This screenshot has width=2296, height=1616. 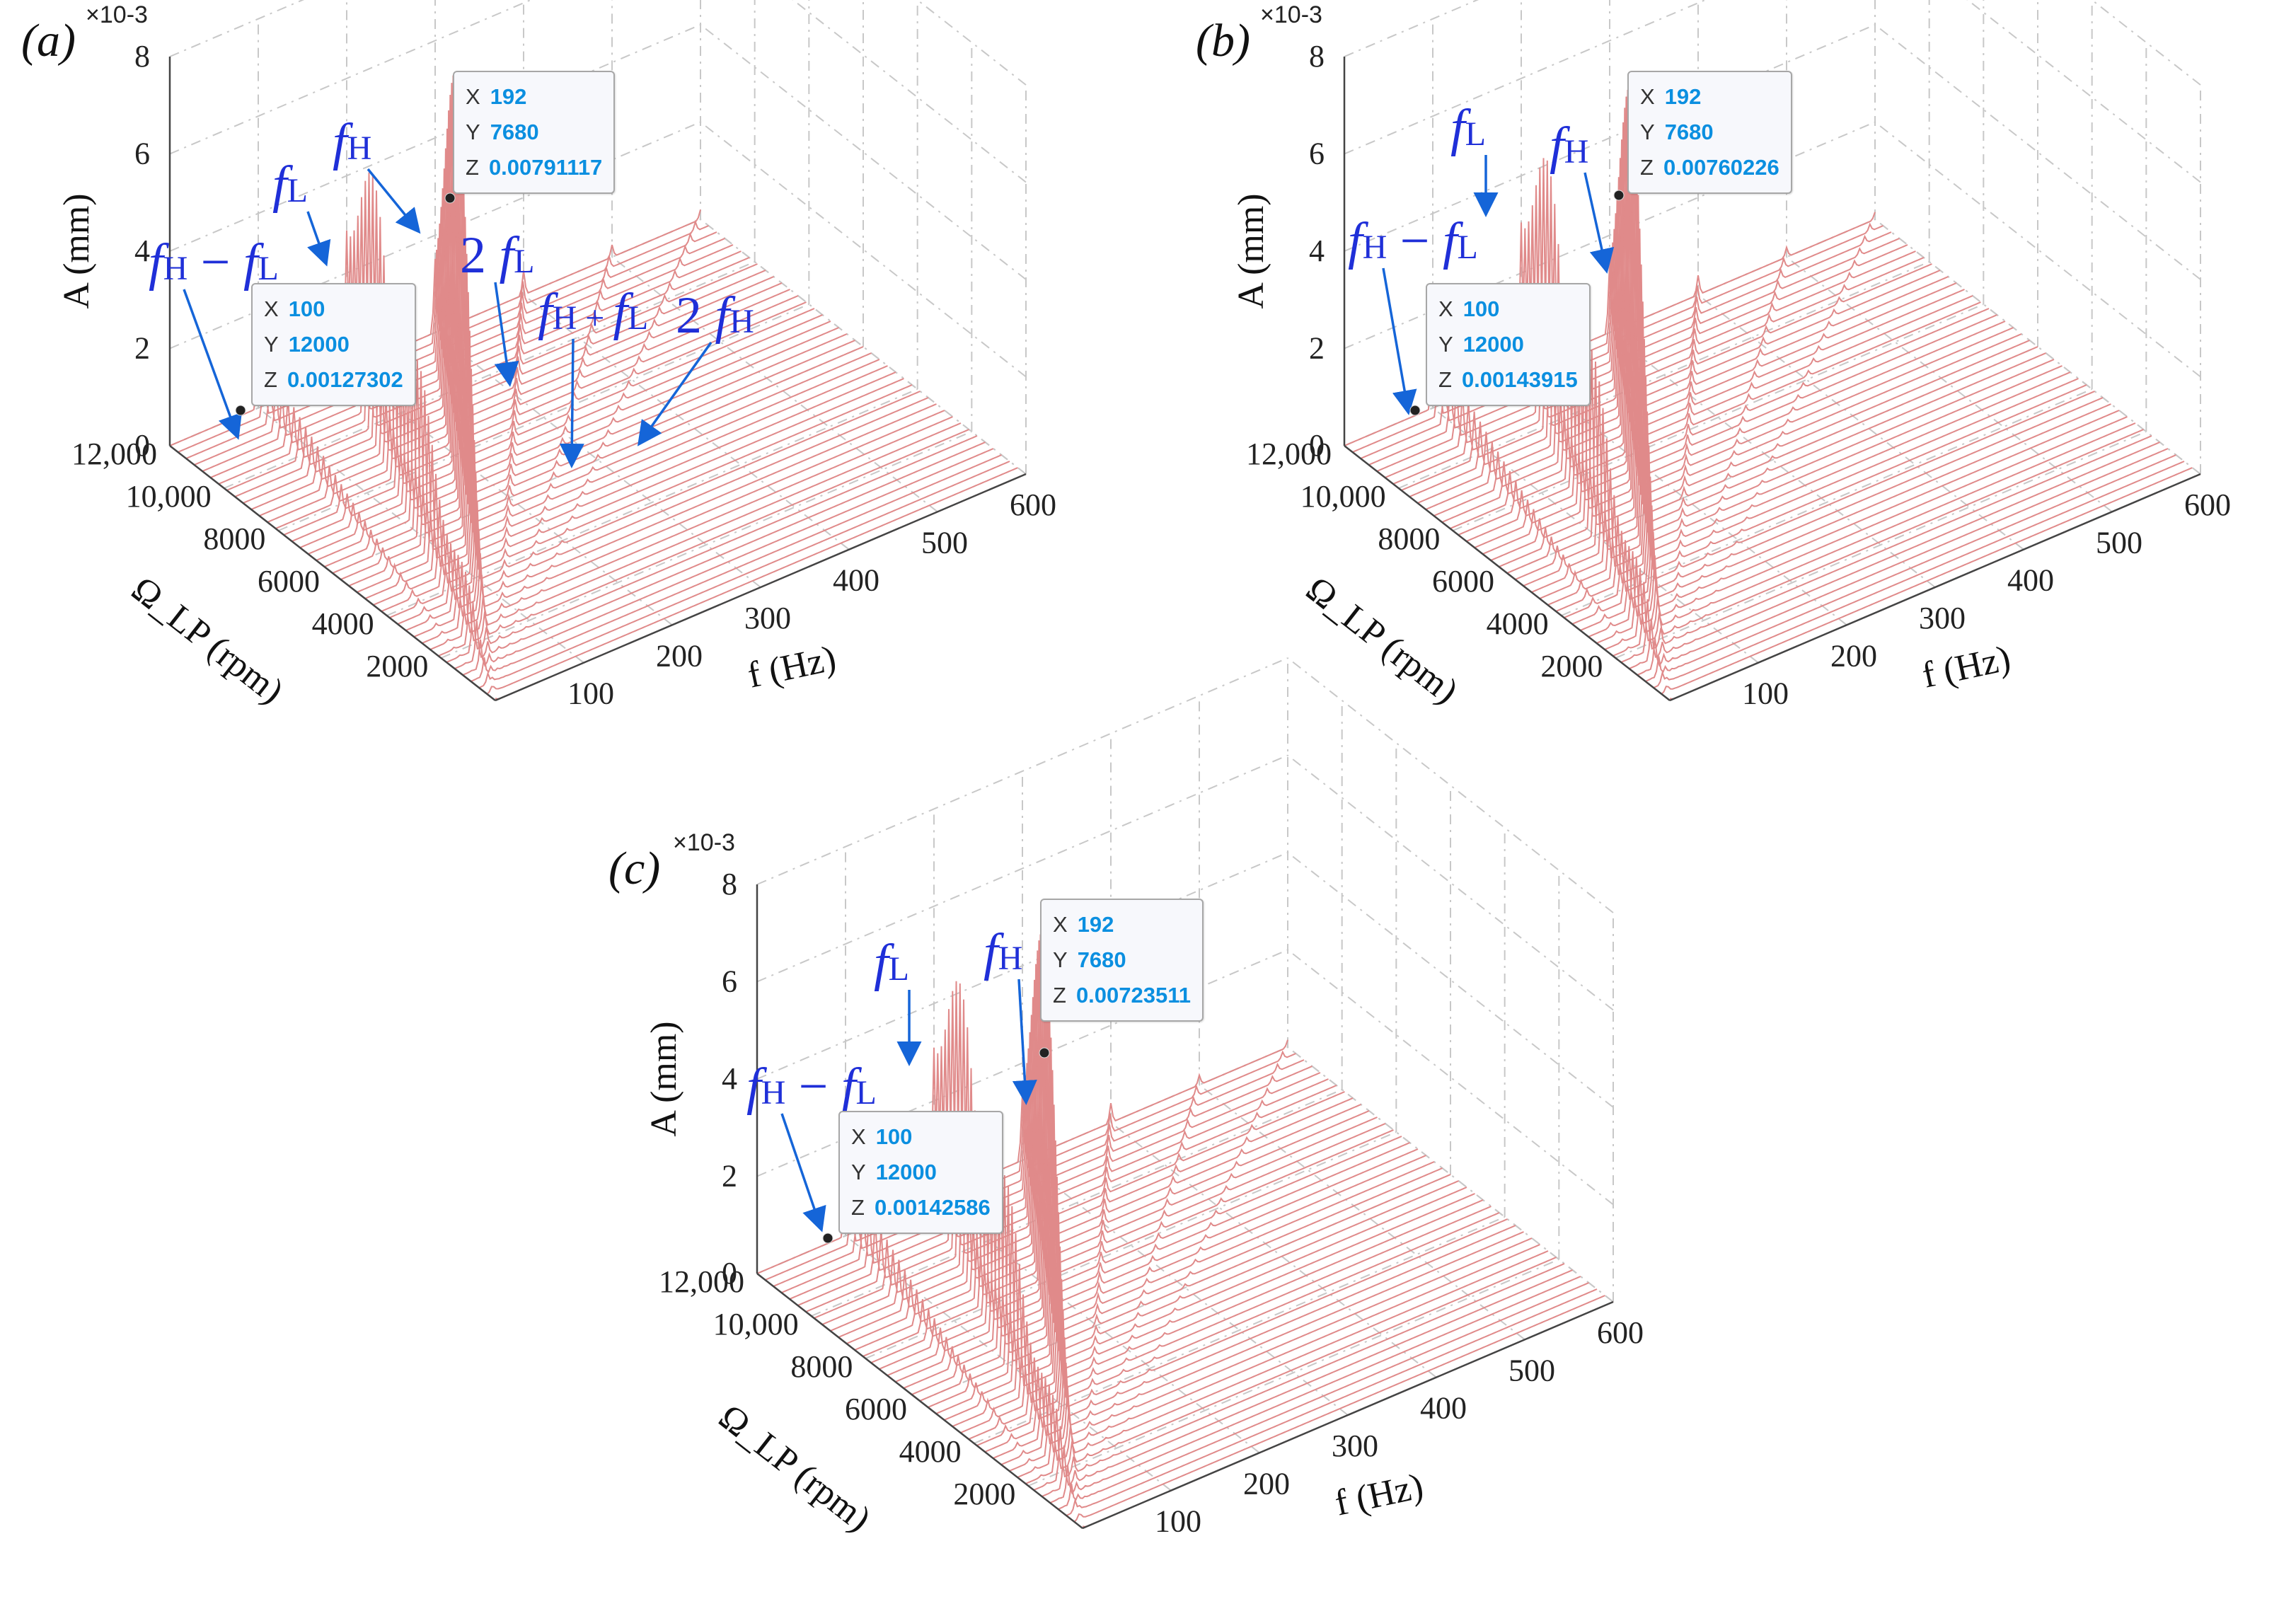 I want to click on datatip: X 192 Y 7680 Z 0.00791117, so click(x=534, y=132).